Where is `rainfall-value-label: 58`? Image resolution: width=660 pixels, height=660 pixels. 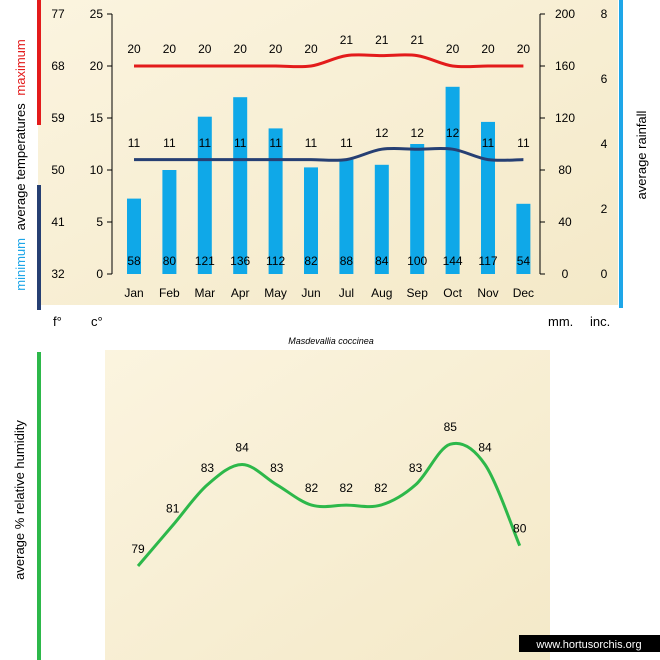 rainfall-value-label: 58 is located at coordinates (134, 261).